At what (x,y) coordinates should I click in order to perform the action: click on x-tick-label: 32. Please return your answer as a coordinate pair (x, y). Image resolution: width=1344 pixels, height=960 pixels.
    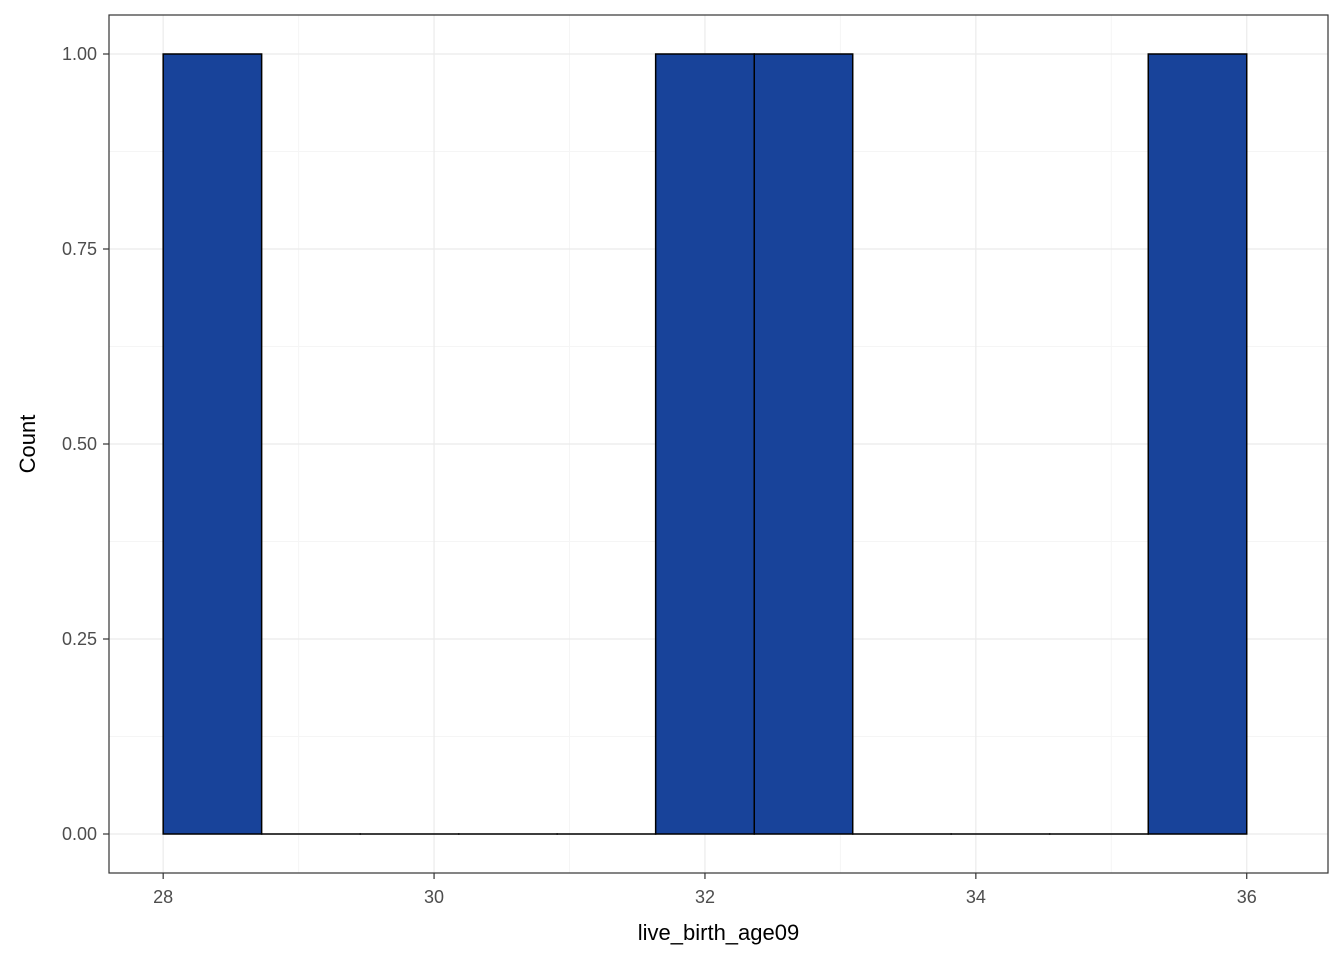
    Looking at the image, I should click on (705, 897).